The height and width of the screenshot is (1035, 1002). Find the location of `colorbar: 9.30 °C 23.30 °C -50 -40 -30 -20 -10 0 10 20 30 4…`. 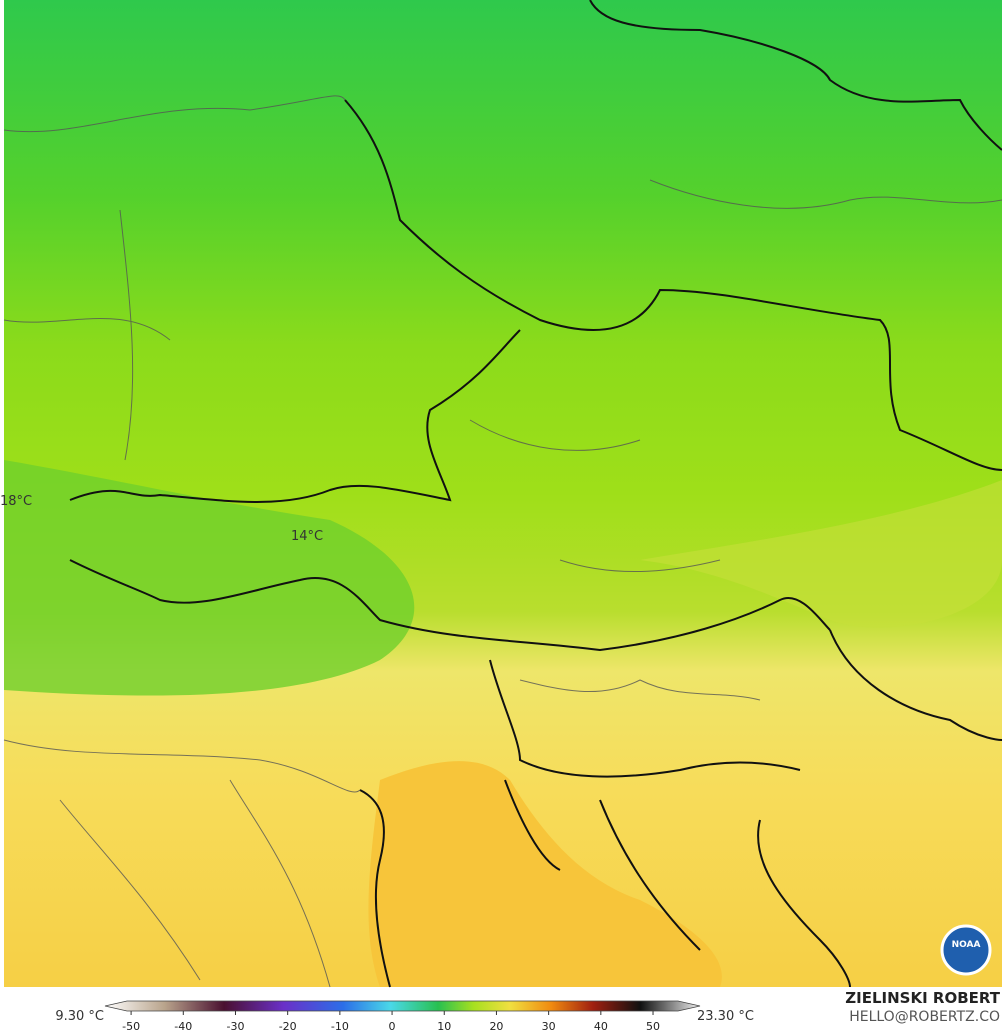

colorbar: 9.30 °C 23.30 °C -50 -40 -30 -20 -10 0 10 20 30 4… is located at coordinates (404, 1016).